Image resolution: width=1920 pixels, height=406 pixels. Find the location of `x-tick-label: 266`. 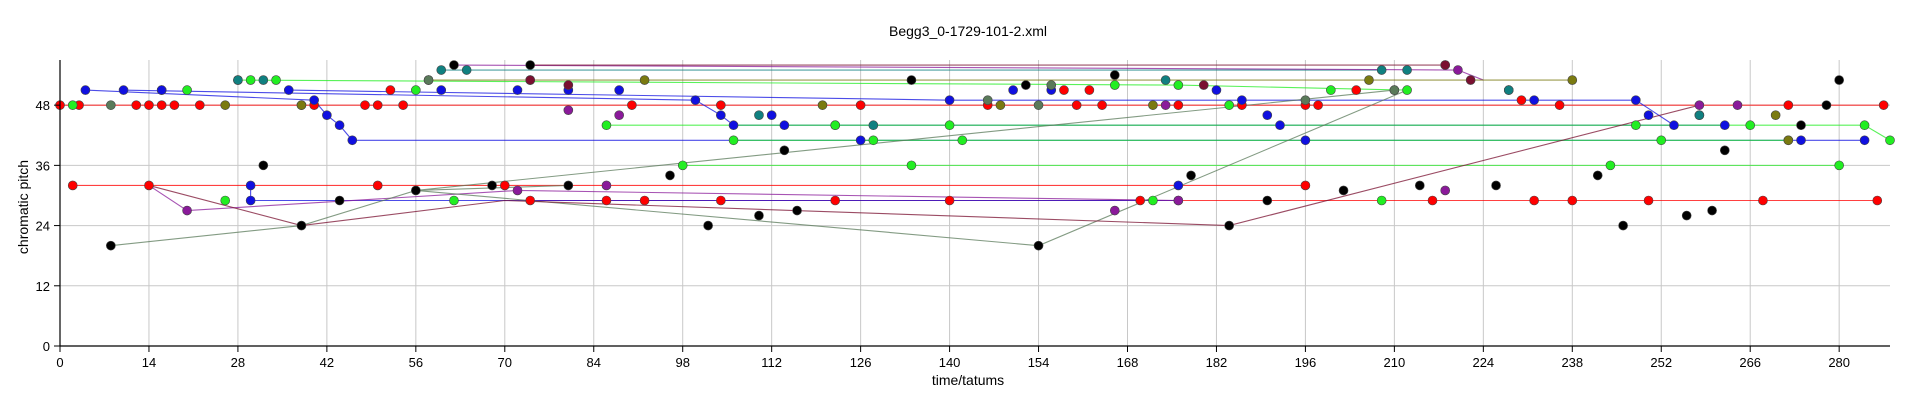

x-tick-label: 266 is located at coordinates (1750, 362).